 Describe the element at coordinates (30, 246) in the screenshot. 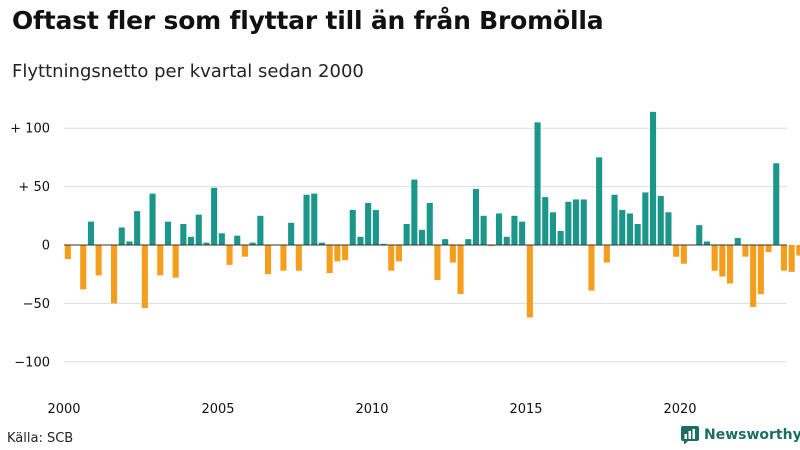

I see `y-axis-labels: + 100 + 50 0 −50 −100` at that location.